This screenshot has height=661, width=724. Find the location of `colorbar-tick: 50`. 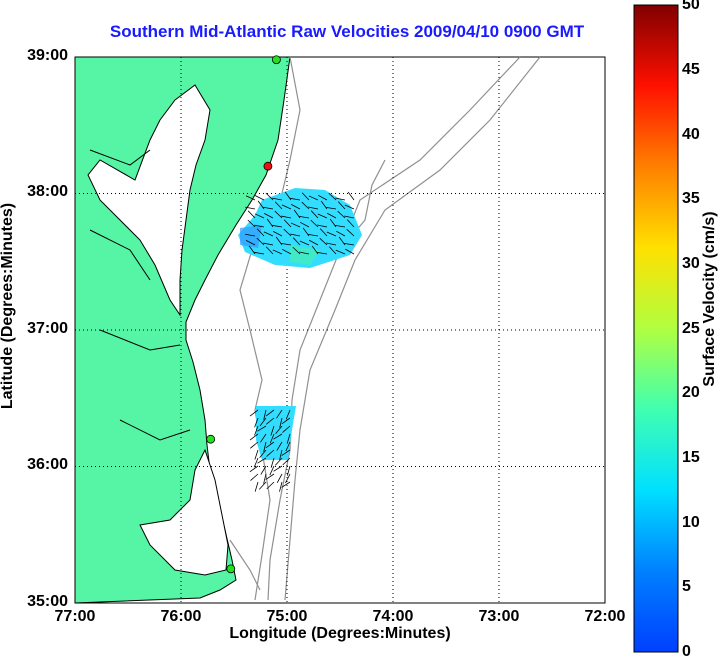

colorbar-tick: 50 is located at coordinates (691, 6).